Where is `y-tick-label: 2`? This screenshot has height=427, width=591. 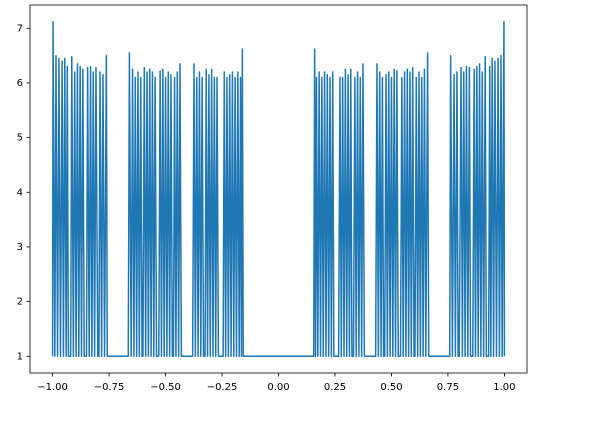 y-tick-label: 2 is located at coordinates (20, 302).